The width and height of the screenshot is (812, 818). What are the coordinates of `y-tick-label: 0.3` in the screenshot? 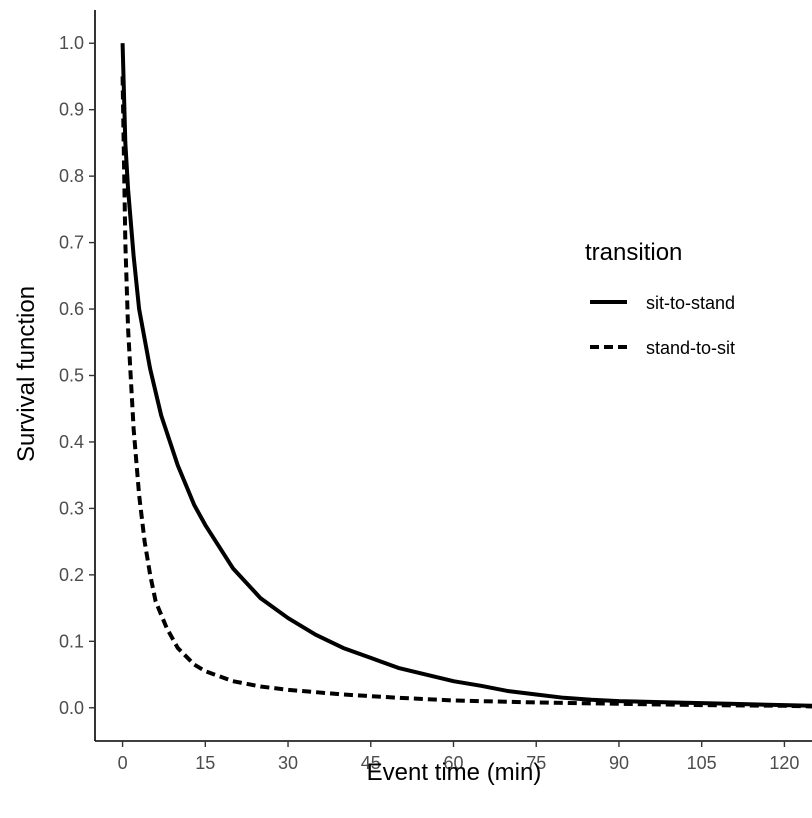 It's located at (71, 508).